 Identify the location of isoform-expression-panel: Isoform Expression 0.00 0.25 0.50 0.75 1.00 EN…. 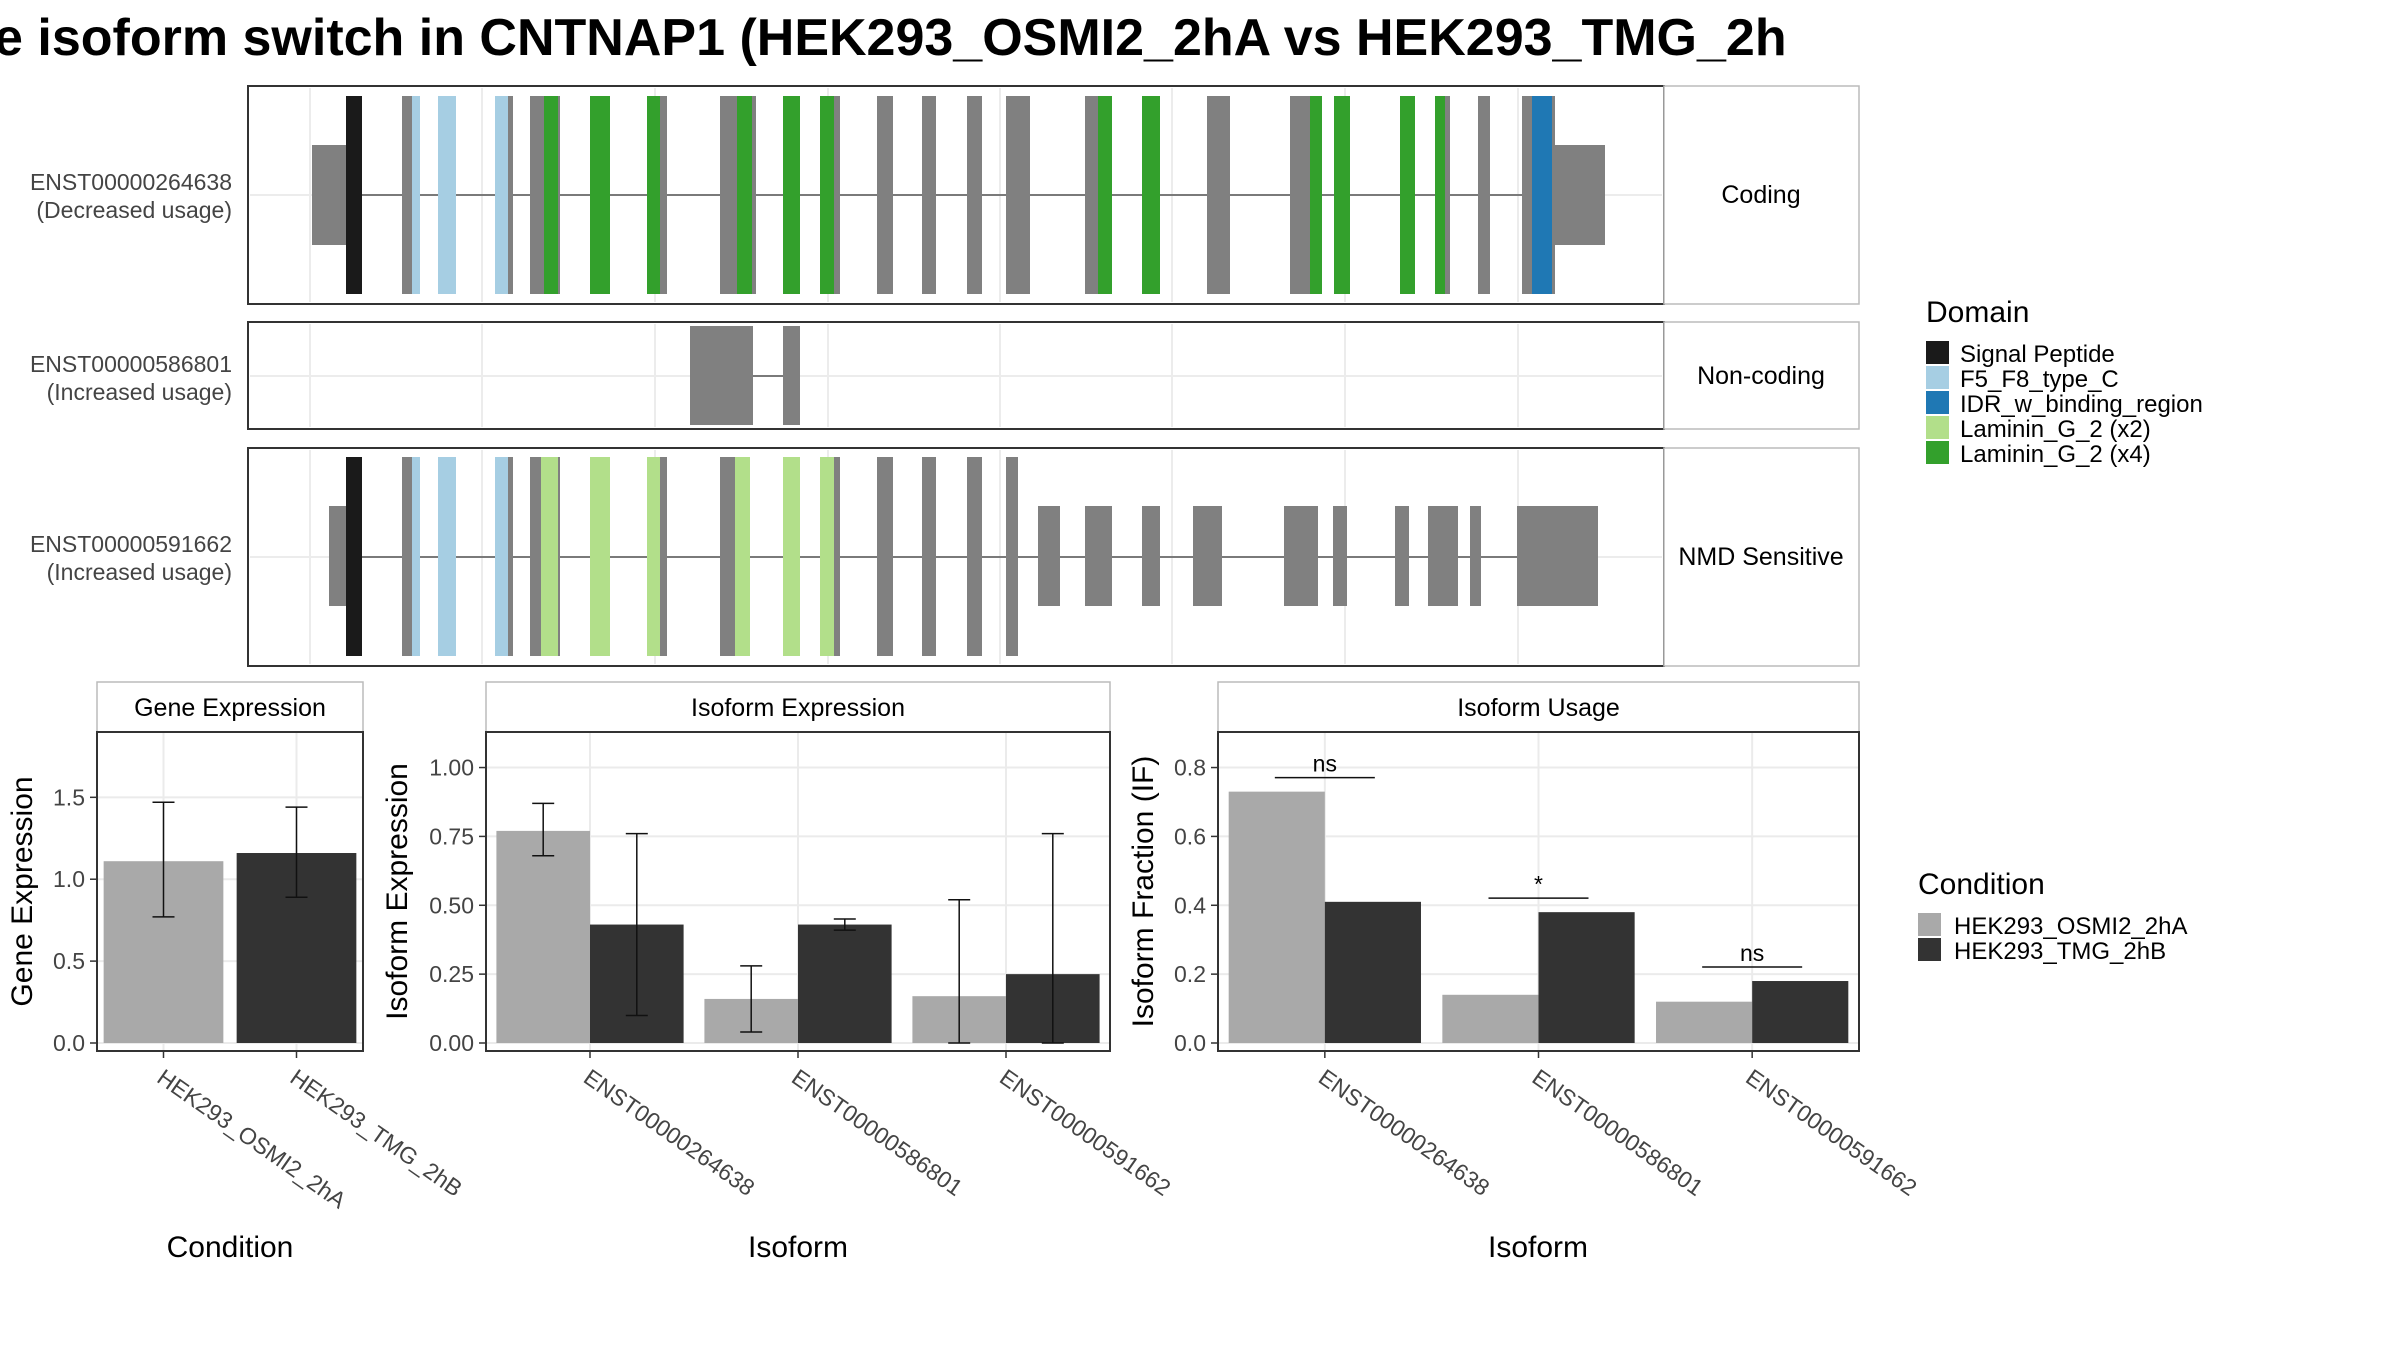
(778, 972).